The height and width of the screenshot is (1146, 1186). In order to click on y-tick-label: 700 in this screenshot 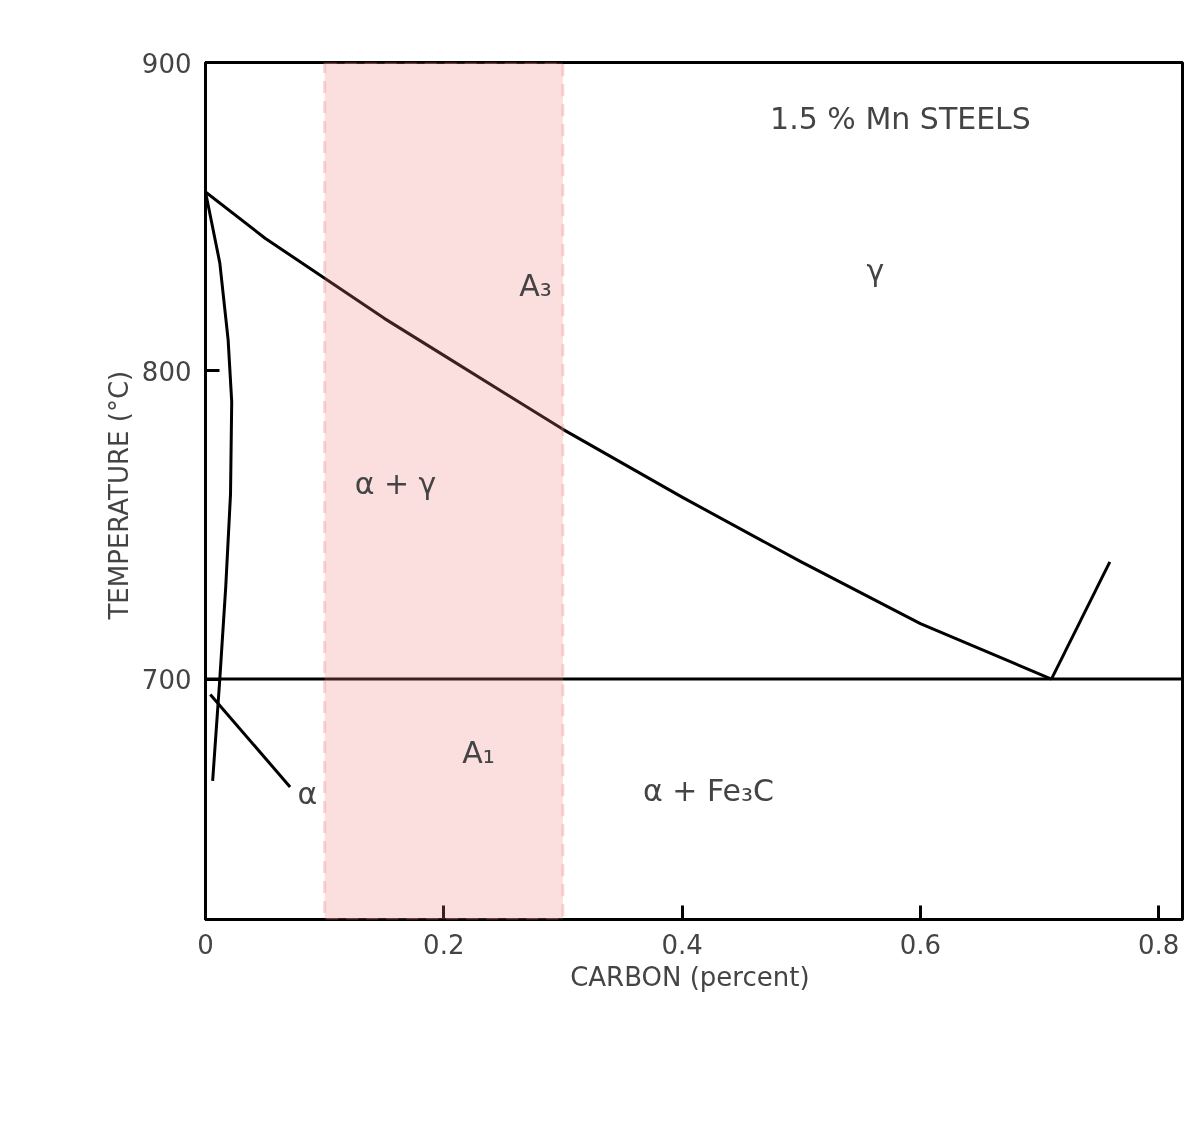, I will do `click(166, 680)`.